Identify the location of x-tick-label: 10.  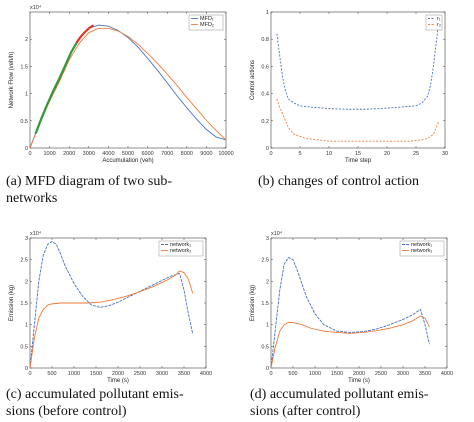
(329, 154).